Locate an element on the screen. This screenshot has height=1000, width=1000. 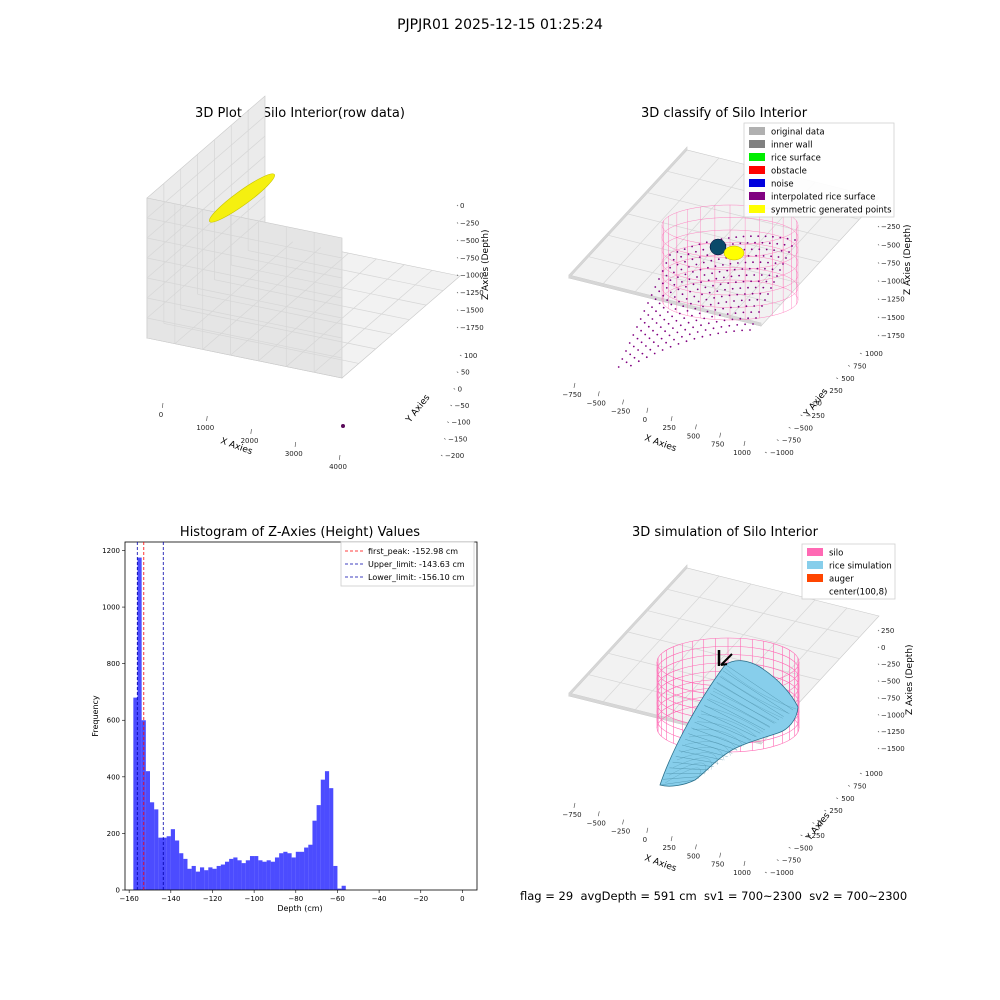
raw-3d-axes-box is located at coordinates (303, 237).